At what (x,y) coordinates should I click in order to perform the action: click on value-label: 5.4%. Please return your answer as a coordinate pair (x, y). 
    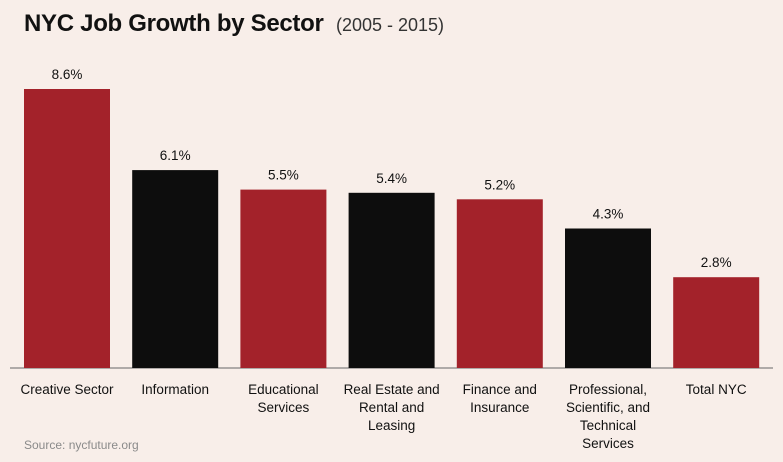
    Looking at the image, I should click on (391, 178).